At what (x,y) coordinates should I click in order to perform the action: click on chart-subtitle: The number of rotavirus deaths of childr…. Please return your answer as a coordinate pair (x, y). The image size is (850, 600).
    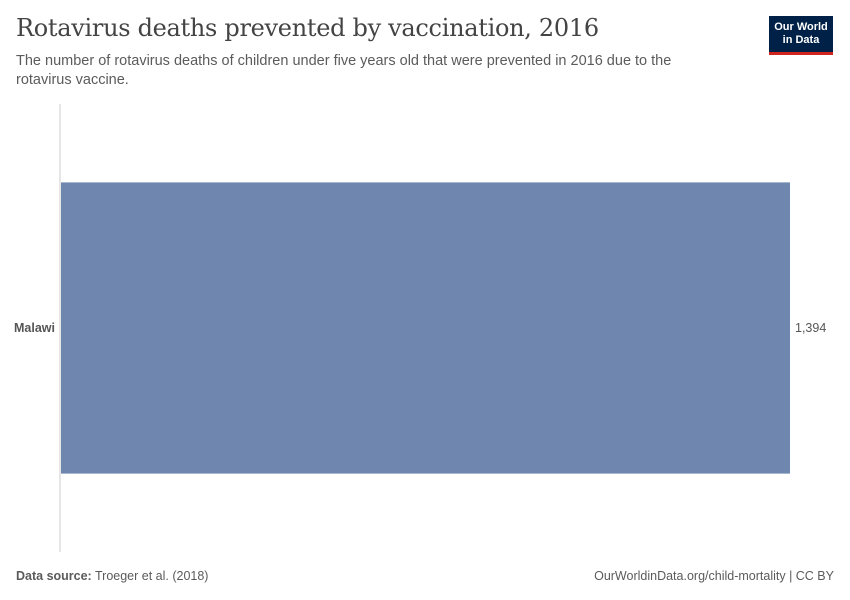
    Looking at the image, I should click on (344, 70).